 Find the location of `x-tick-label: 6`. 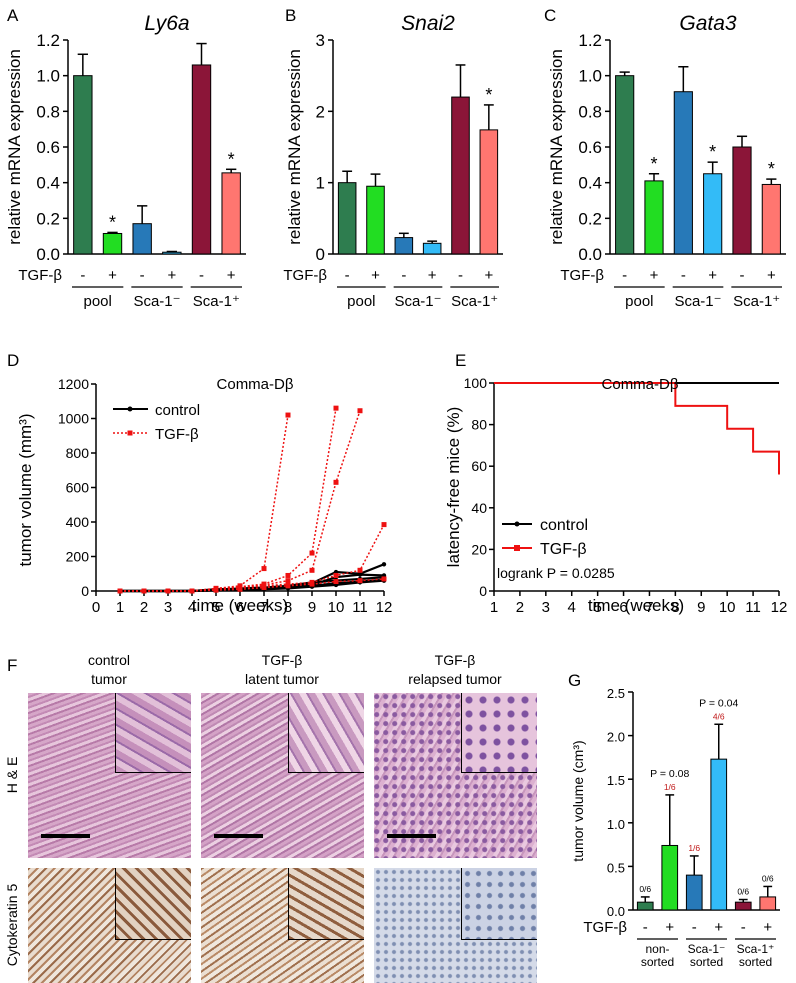

x-tick-label: 6 is located at coordinates (623, 607).